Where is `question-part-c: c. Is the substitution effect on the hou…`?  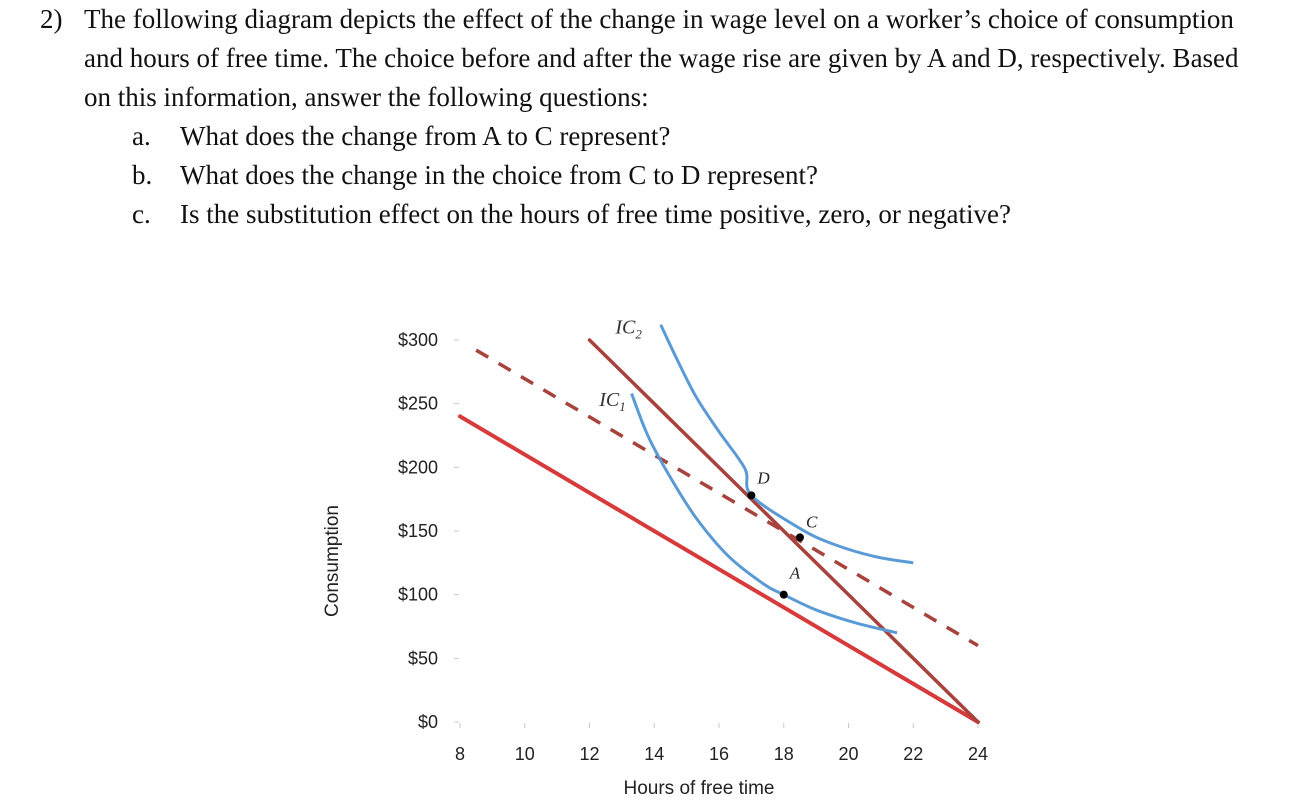
question-part-c: c. Is the substitution effect on the hou… is located at coordinates (696, 214).